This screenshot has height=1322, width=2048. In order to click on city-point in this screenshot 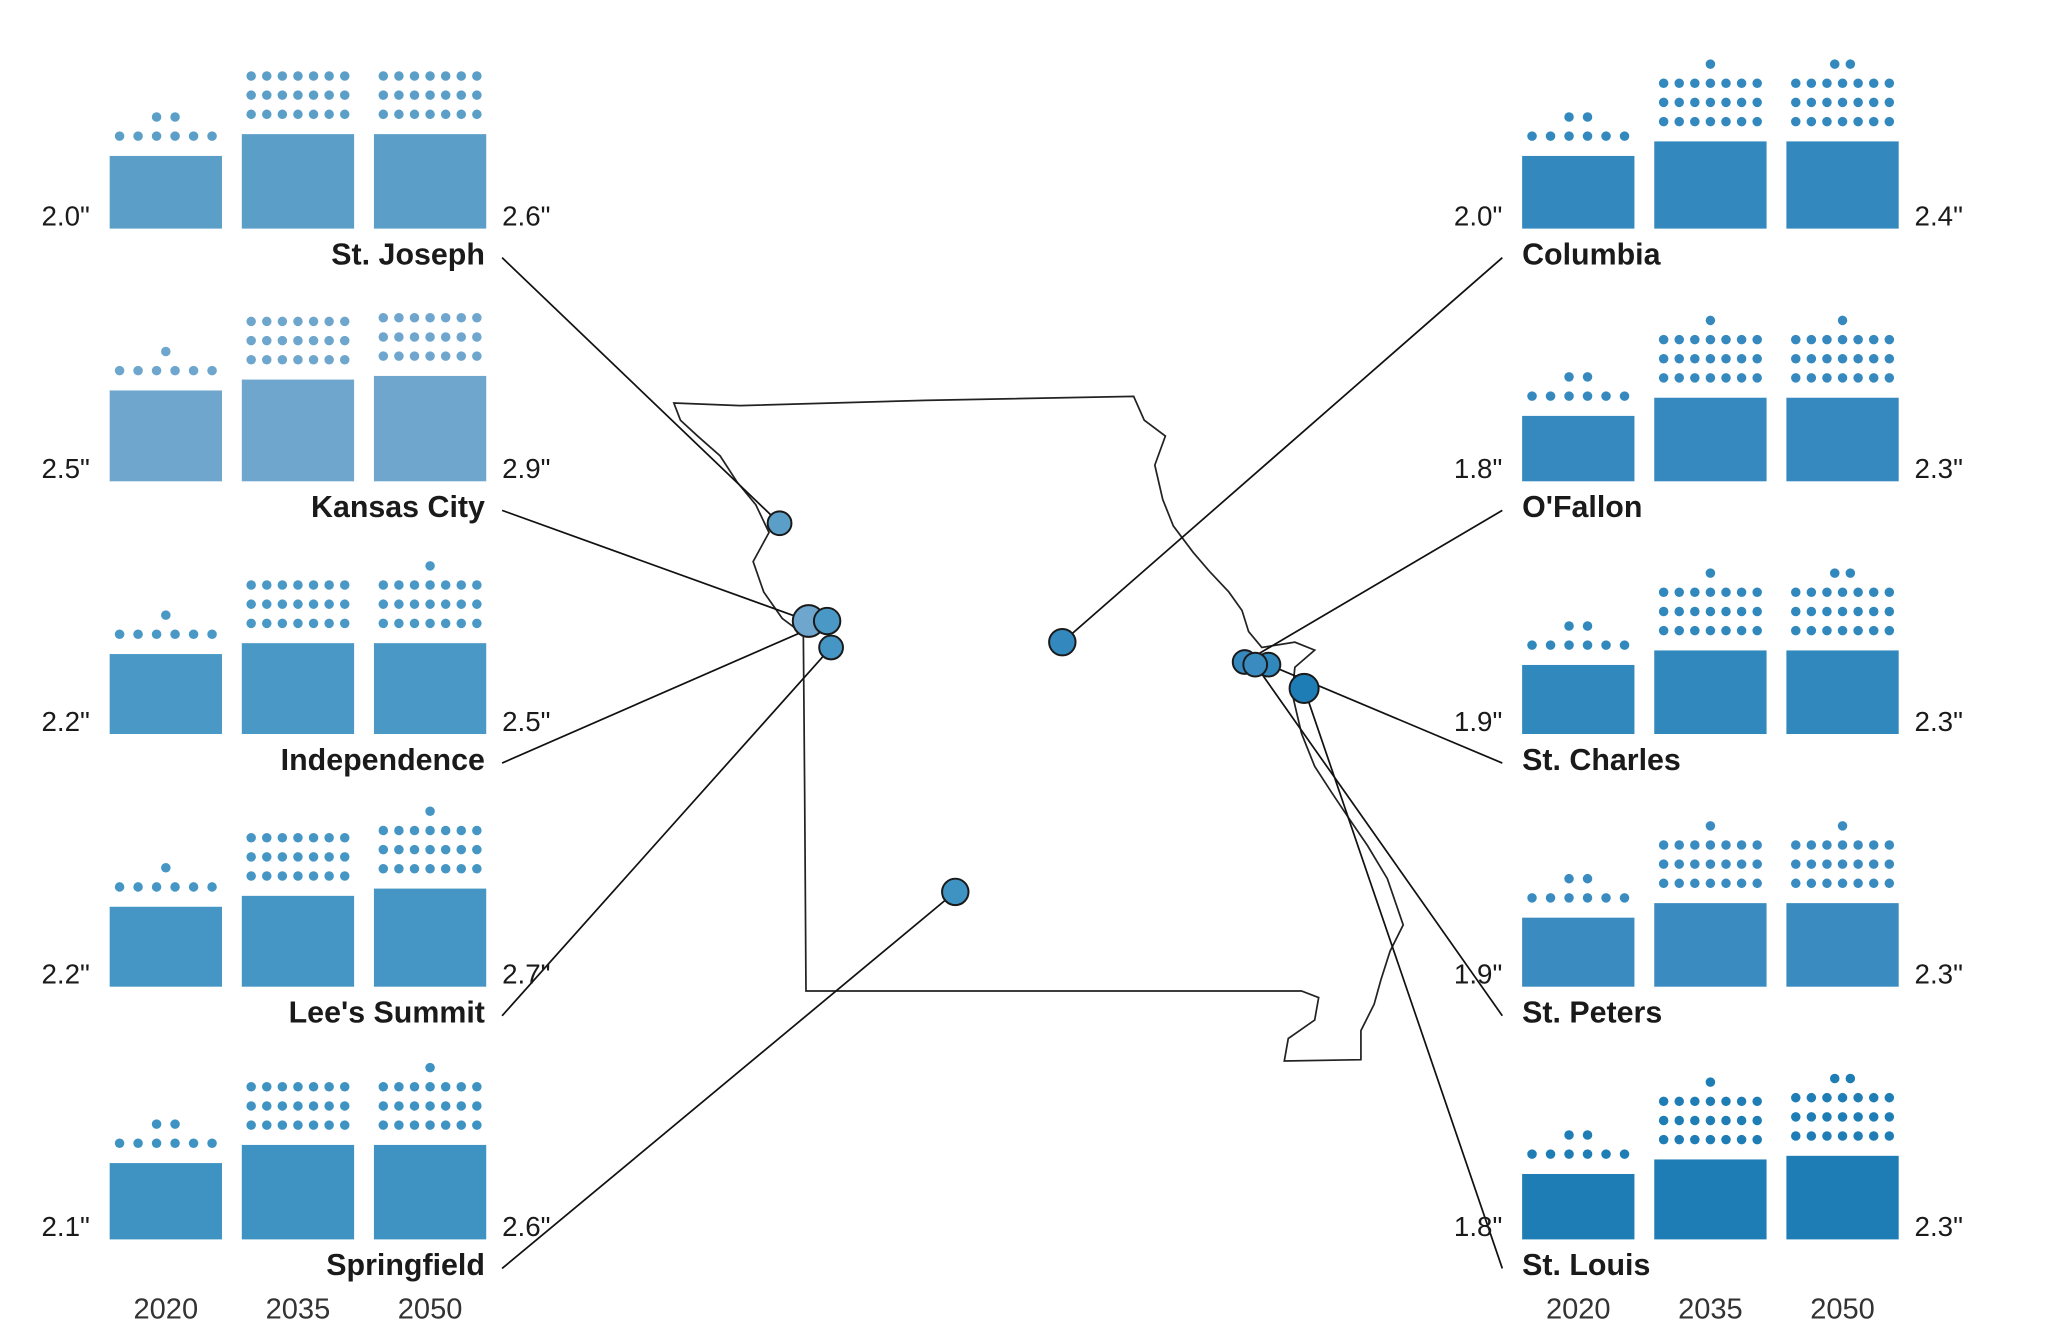, I will do `click(1304, 688)`.